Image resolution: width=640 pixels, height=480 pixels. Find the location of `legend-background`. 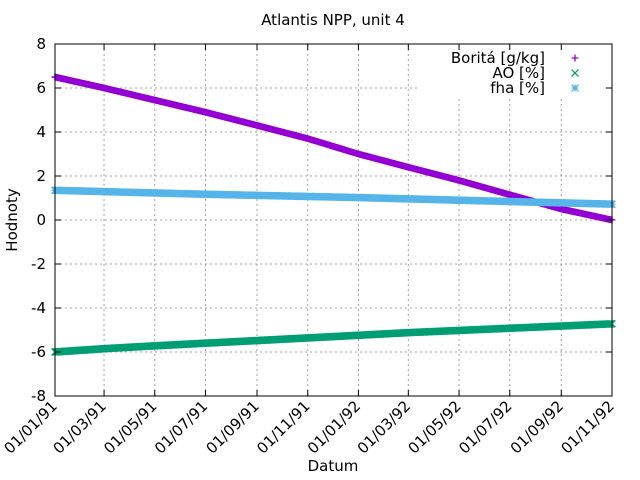

legend-background is located at coordinates (515, 70).